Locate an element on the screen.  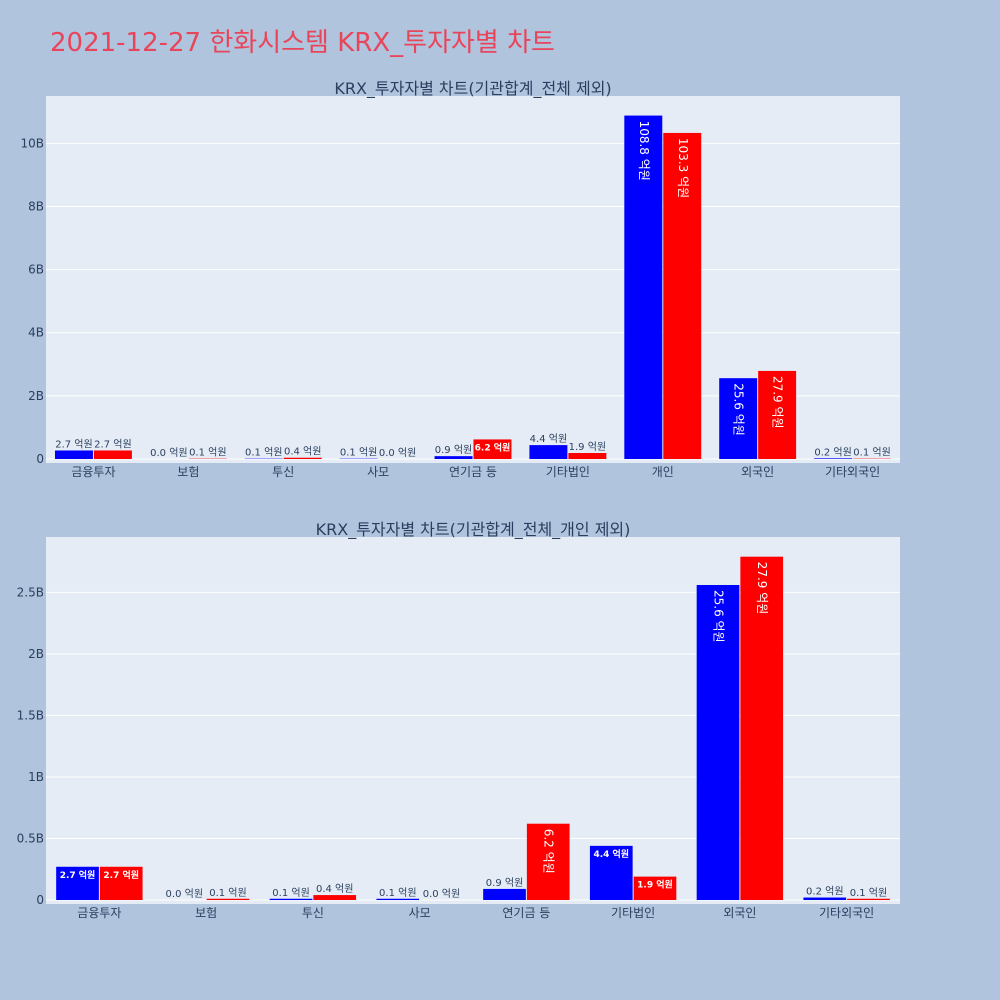
data-label: 103.3 억원 is located at coordinates (683, 168).